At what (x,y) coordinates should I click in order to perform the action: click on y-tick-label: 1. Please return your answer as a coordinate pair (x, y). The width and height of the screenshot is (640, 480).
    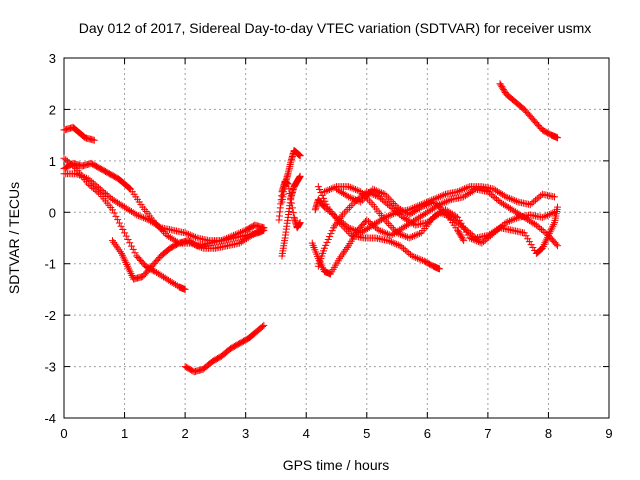
    Looking at the image, I should click on (52, 161).